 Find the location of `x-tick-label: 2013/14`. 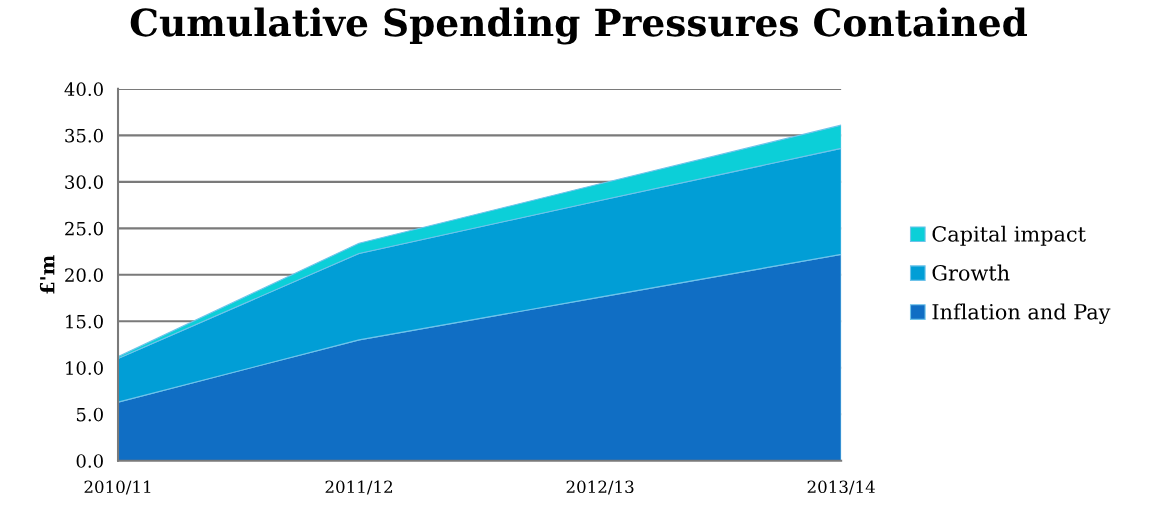

x-tick-label: 2013/14 is located at coordinates (841, 487).